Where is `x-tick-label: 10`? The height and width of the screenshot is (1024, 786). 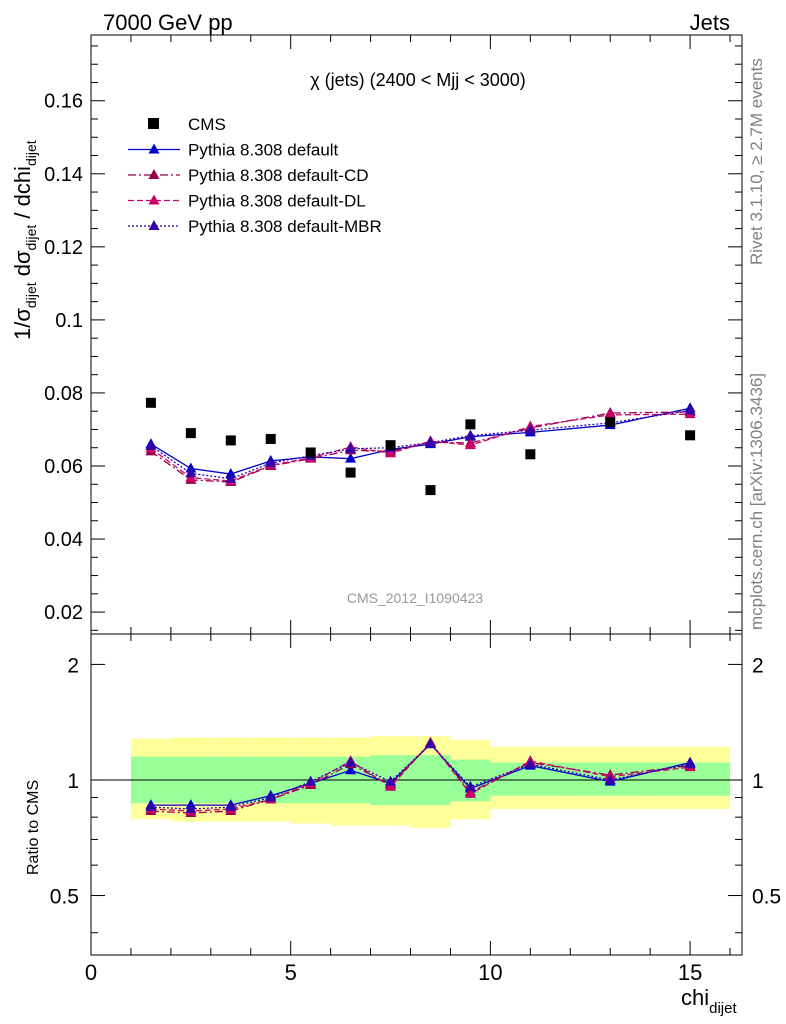 x-tick-label: 10 is located at coordinates (490, 972).